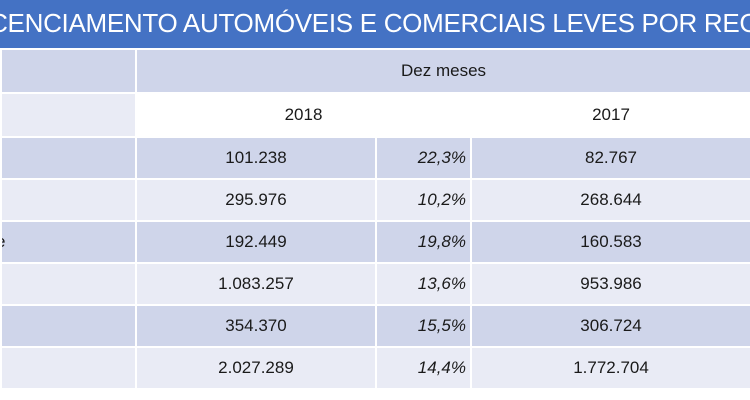 The image size is (750, 400). I want to click on table-row: e 192.449 19,8% 160.583, so click(375, 242).